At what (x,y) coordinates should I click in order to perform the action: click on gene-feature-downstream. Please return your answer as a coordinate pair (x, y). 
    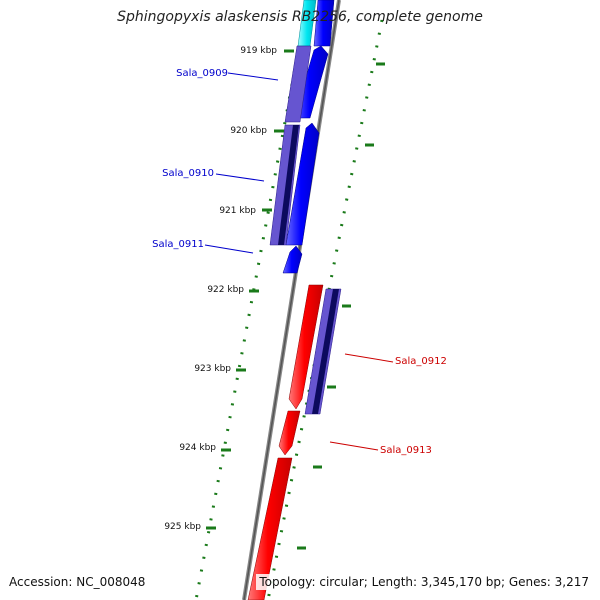
    Looking at the image, I should click on (270, 528).